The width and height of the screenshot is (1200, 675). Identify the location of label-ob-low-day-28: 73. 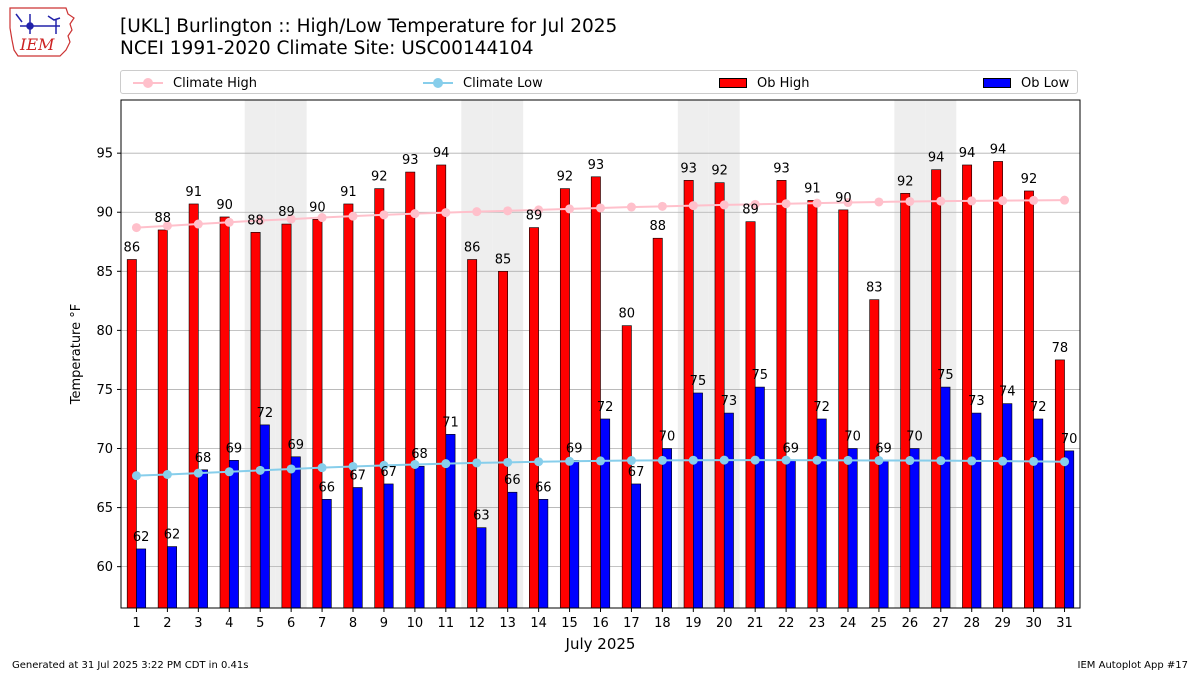
(976, 401).